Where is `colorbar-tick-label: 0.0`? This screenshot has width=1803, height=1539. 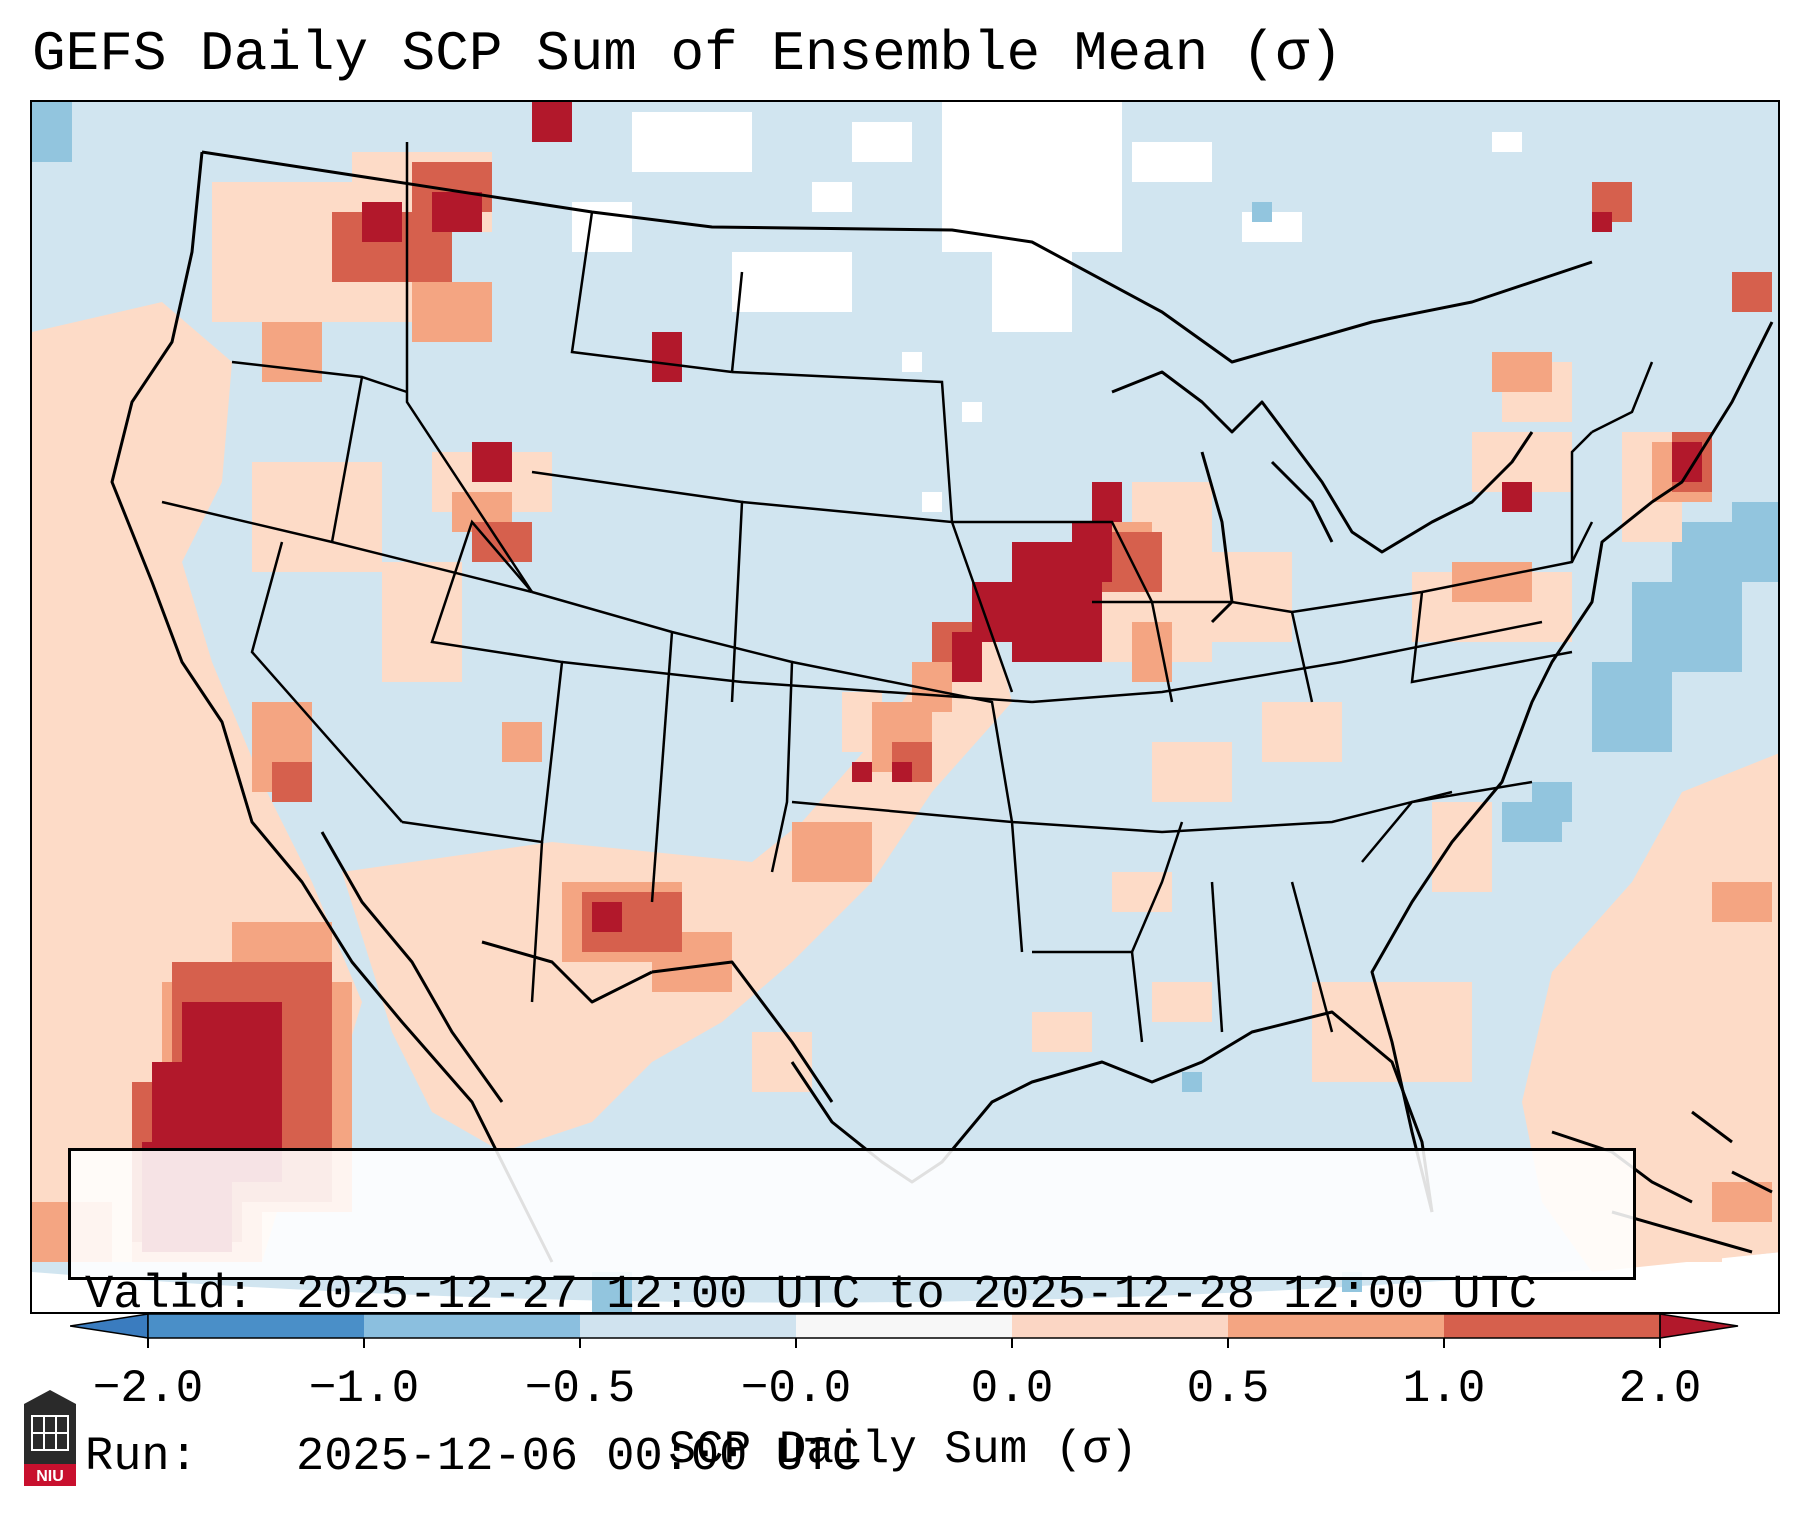
colorbar-tick-label: 0.0 is located at coordinates (1012, 1389).